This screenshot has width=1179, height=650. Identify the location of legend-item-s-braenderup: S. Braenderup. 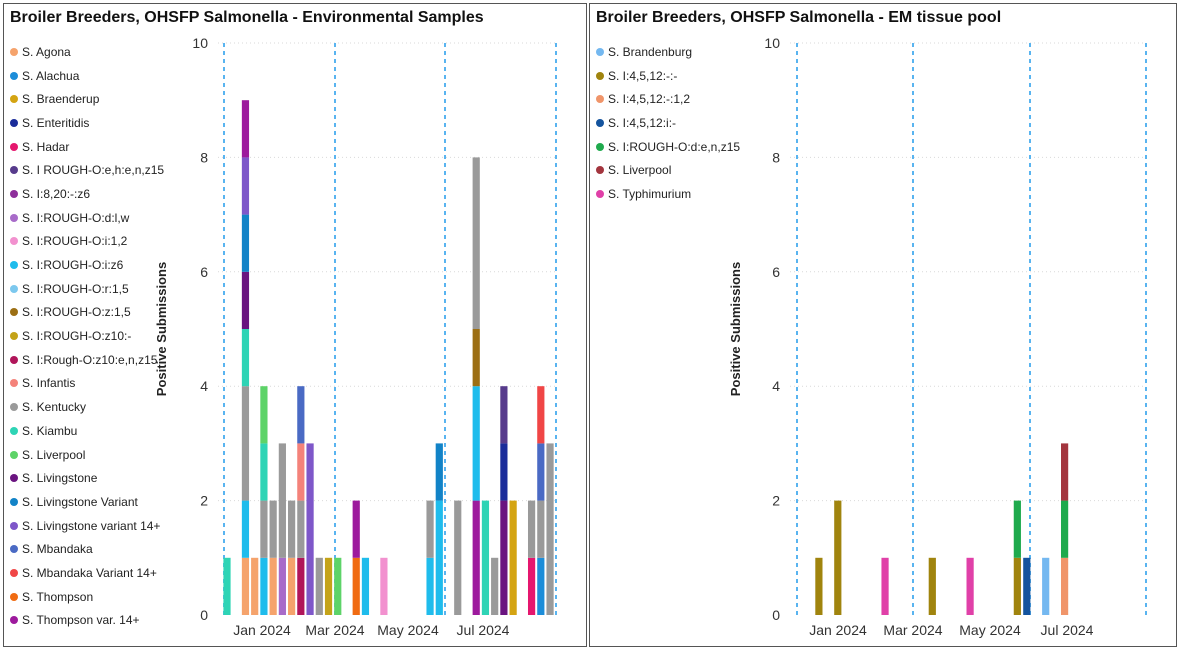
(87, 99).